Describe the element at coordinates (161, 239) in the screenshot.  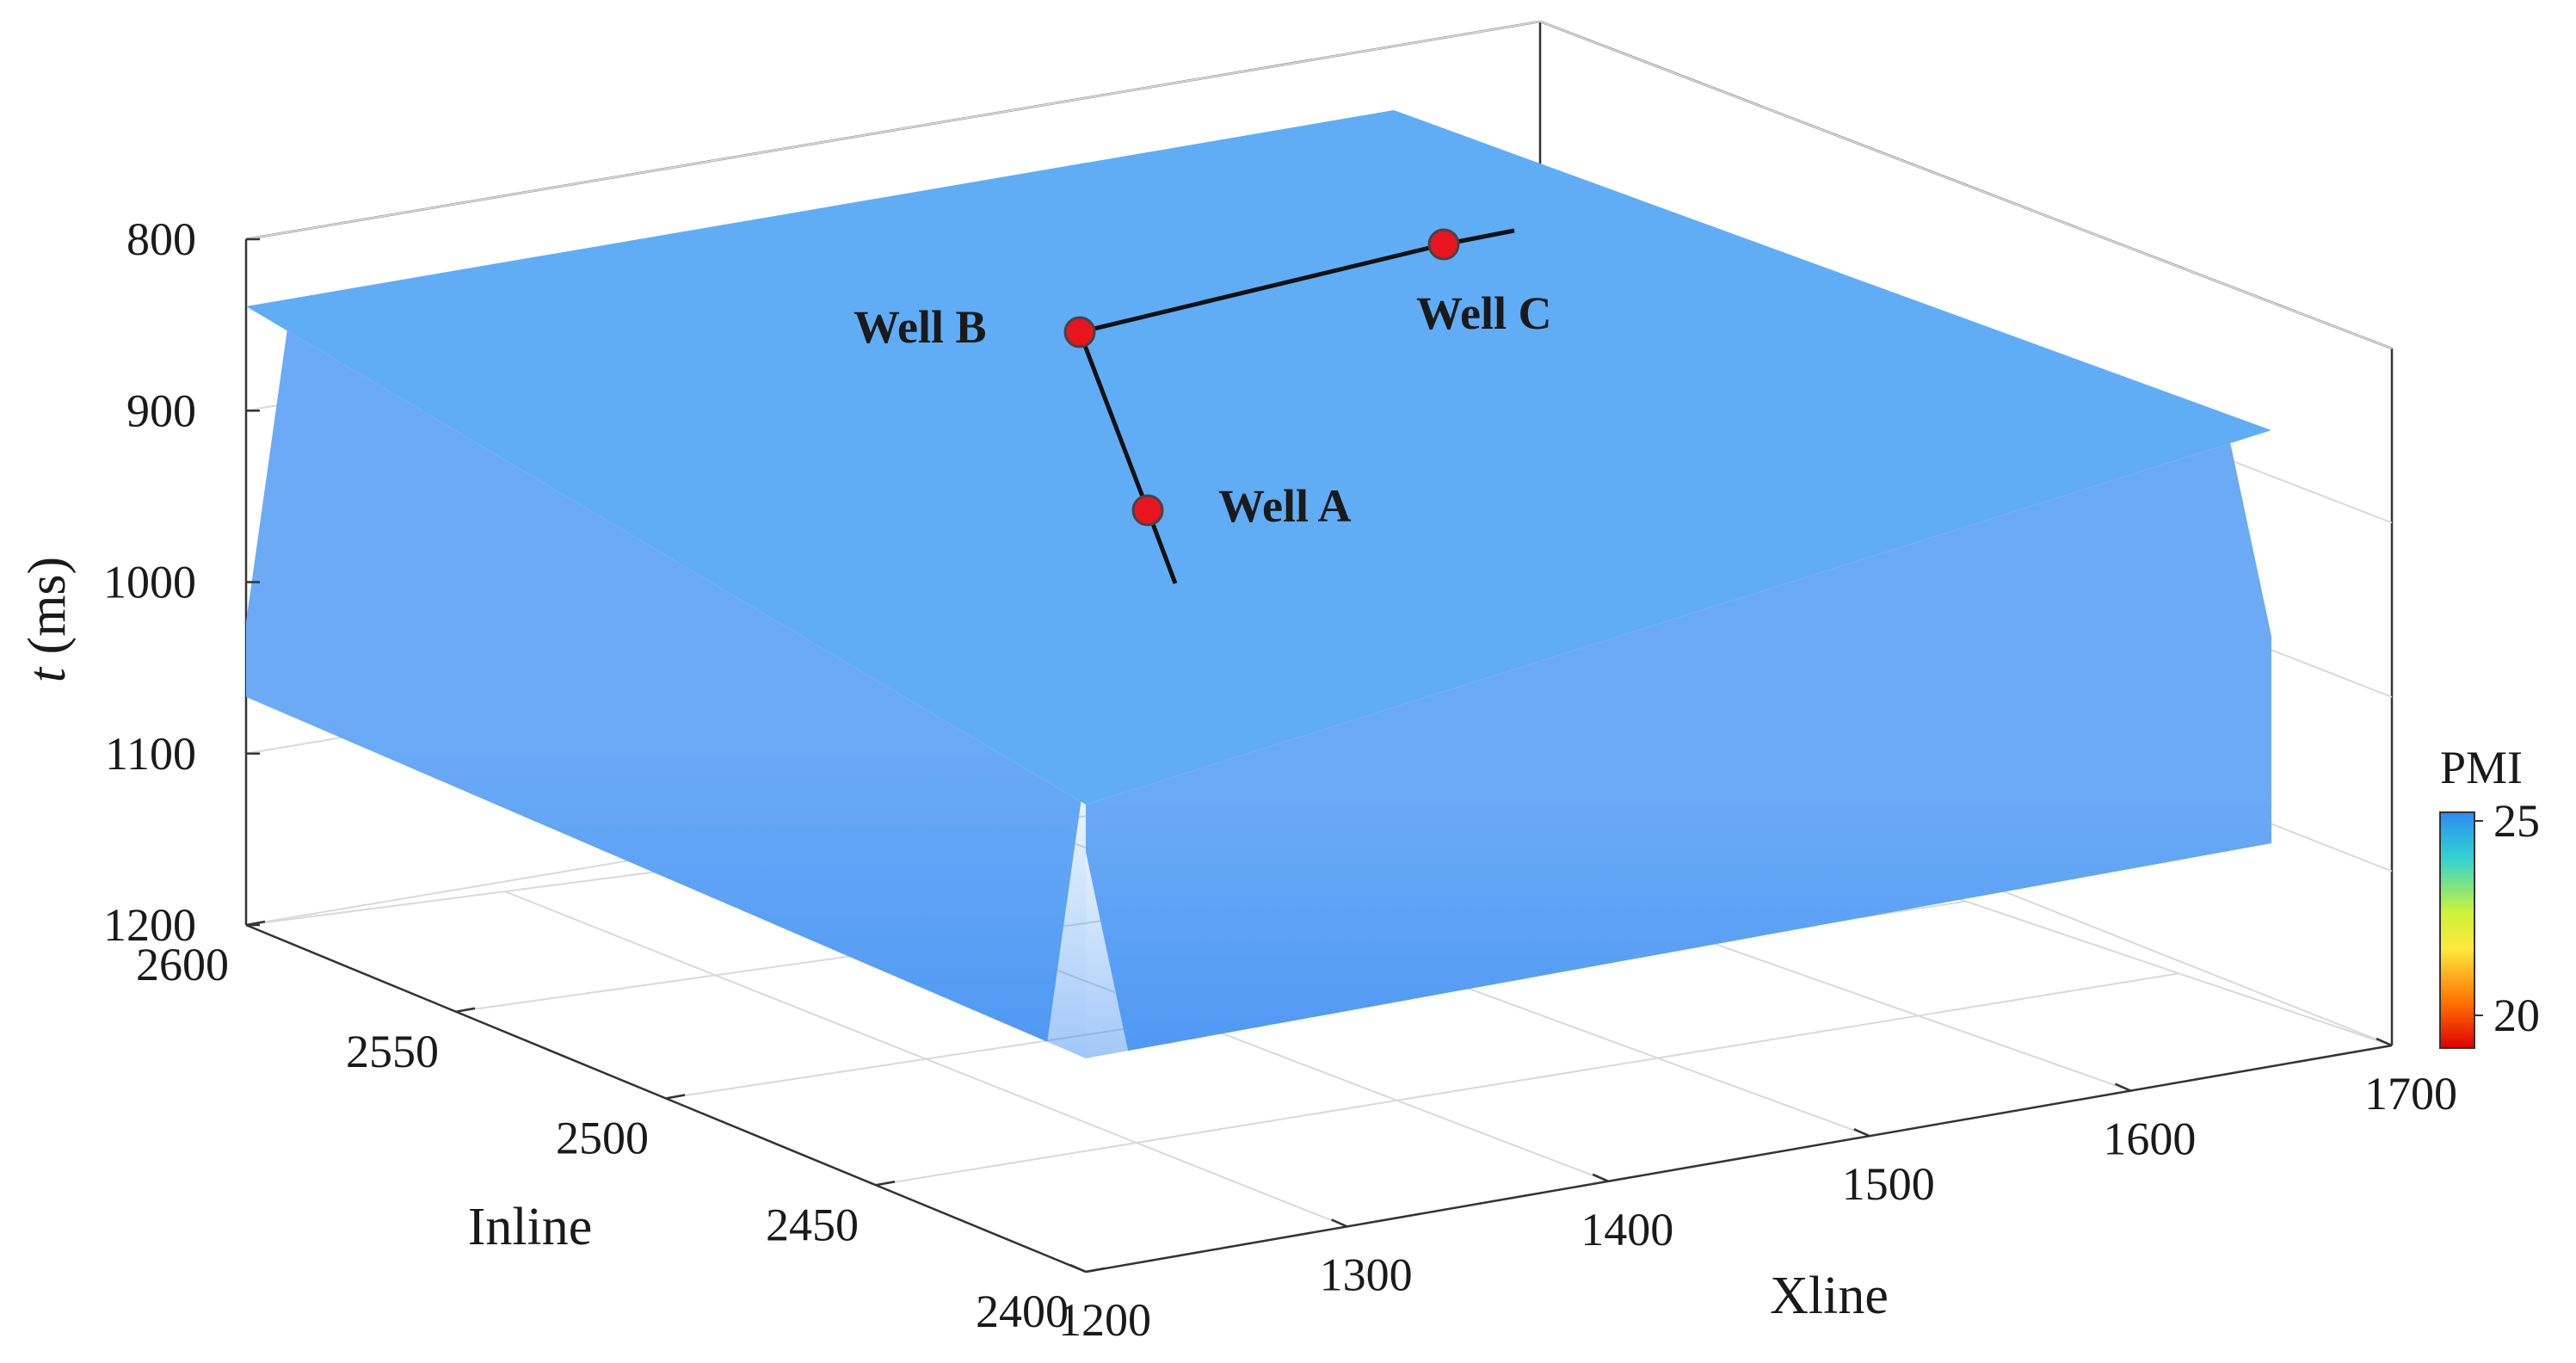
I see `t-tick-label: 800` at that location.